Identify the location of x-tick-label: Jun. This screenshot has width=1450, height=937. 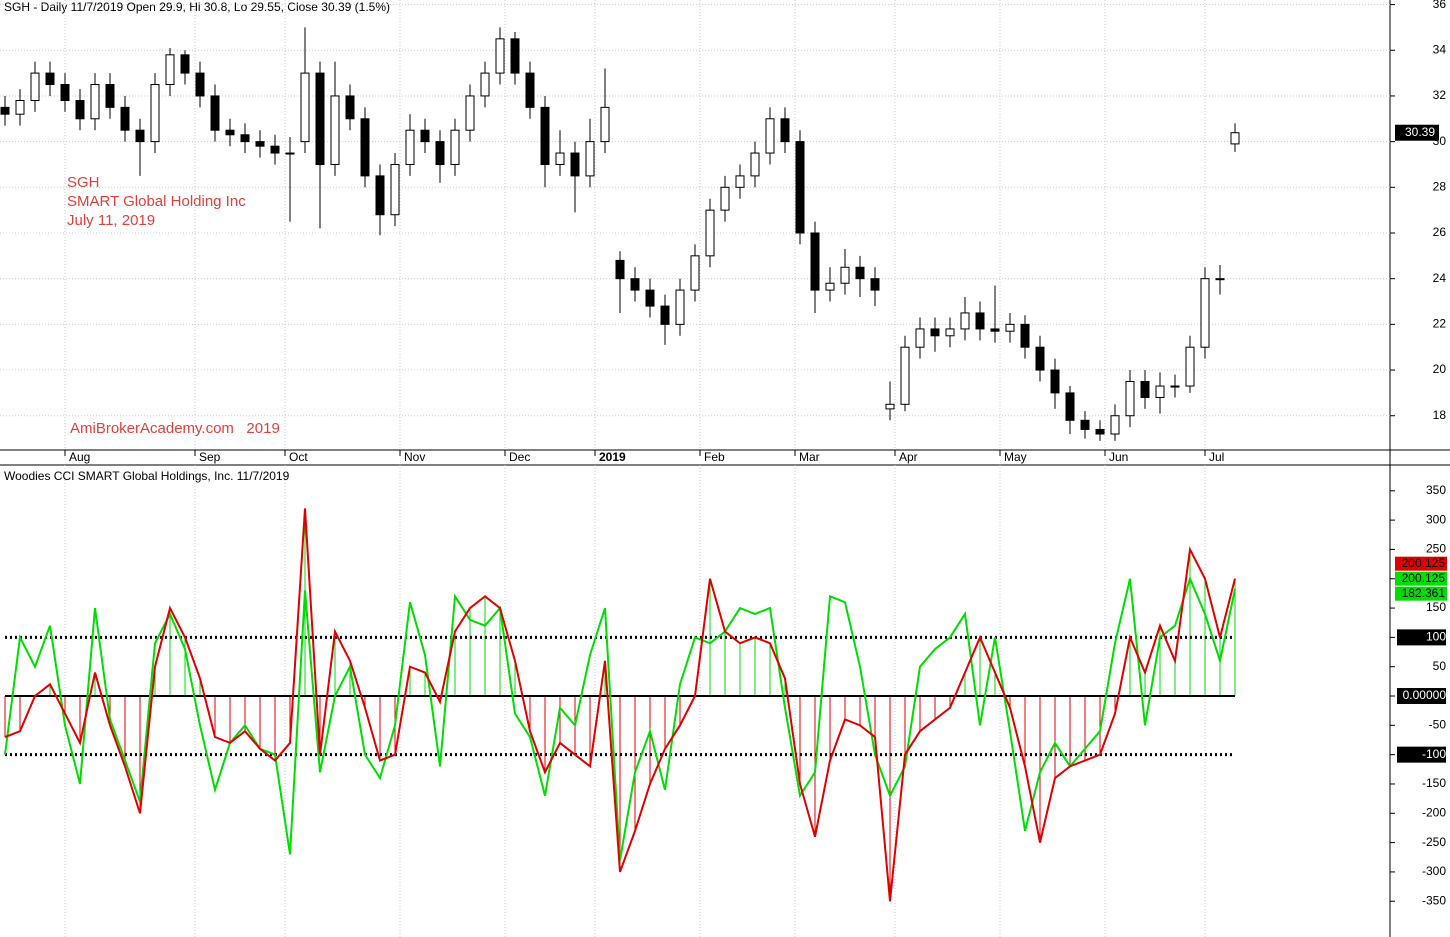
(1118, 457).